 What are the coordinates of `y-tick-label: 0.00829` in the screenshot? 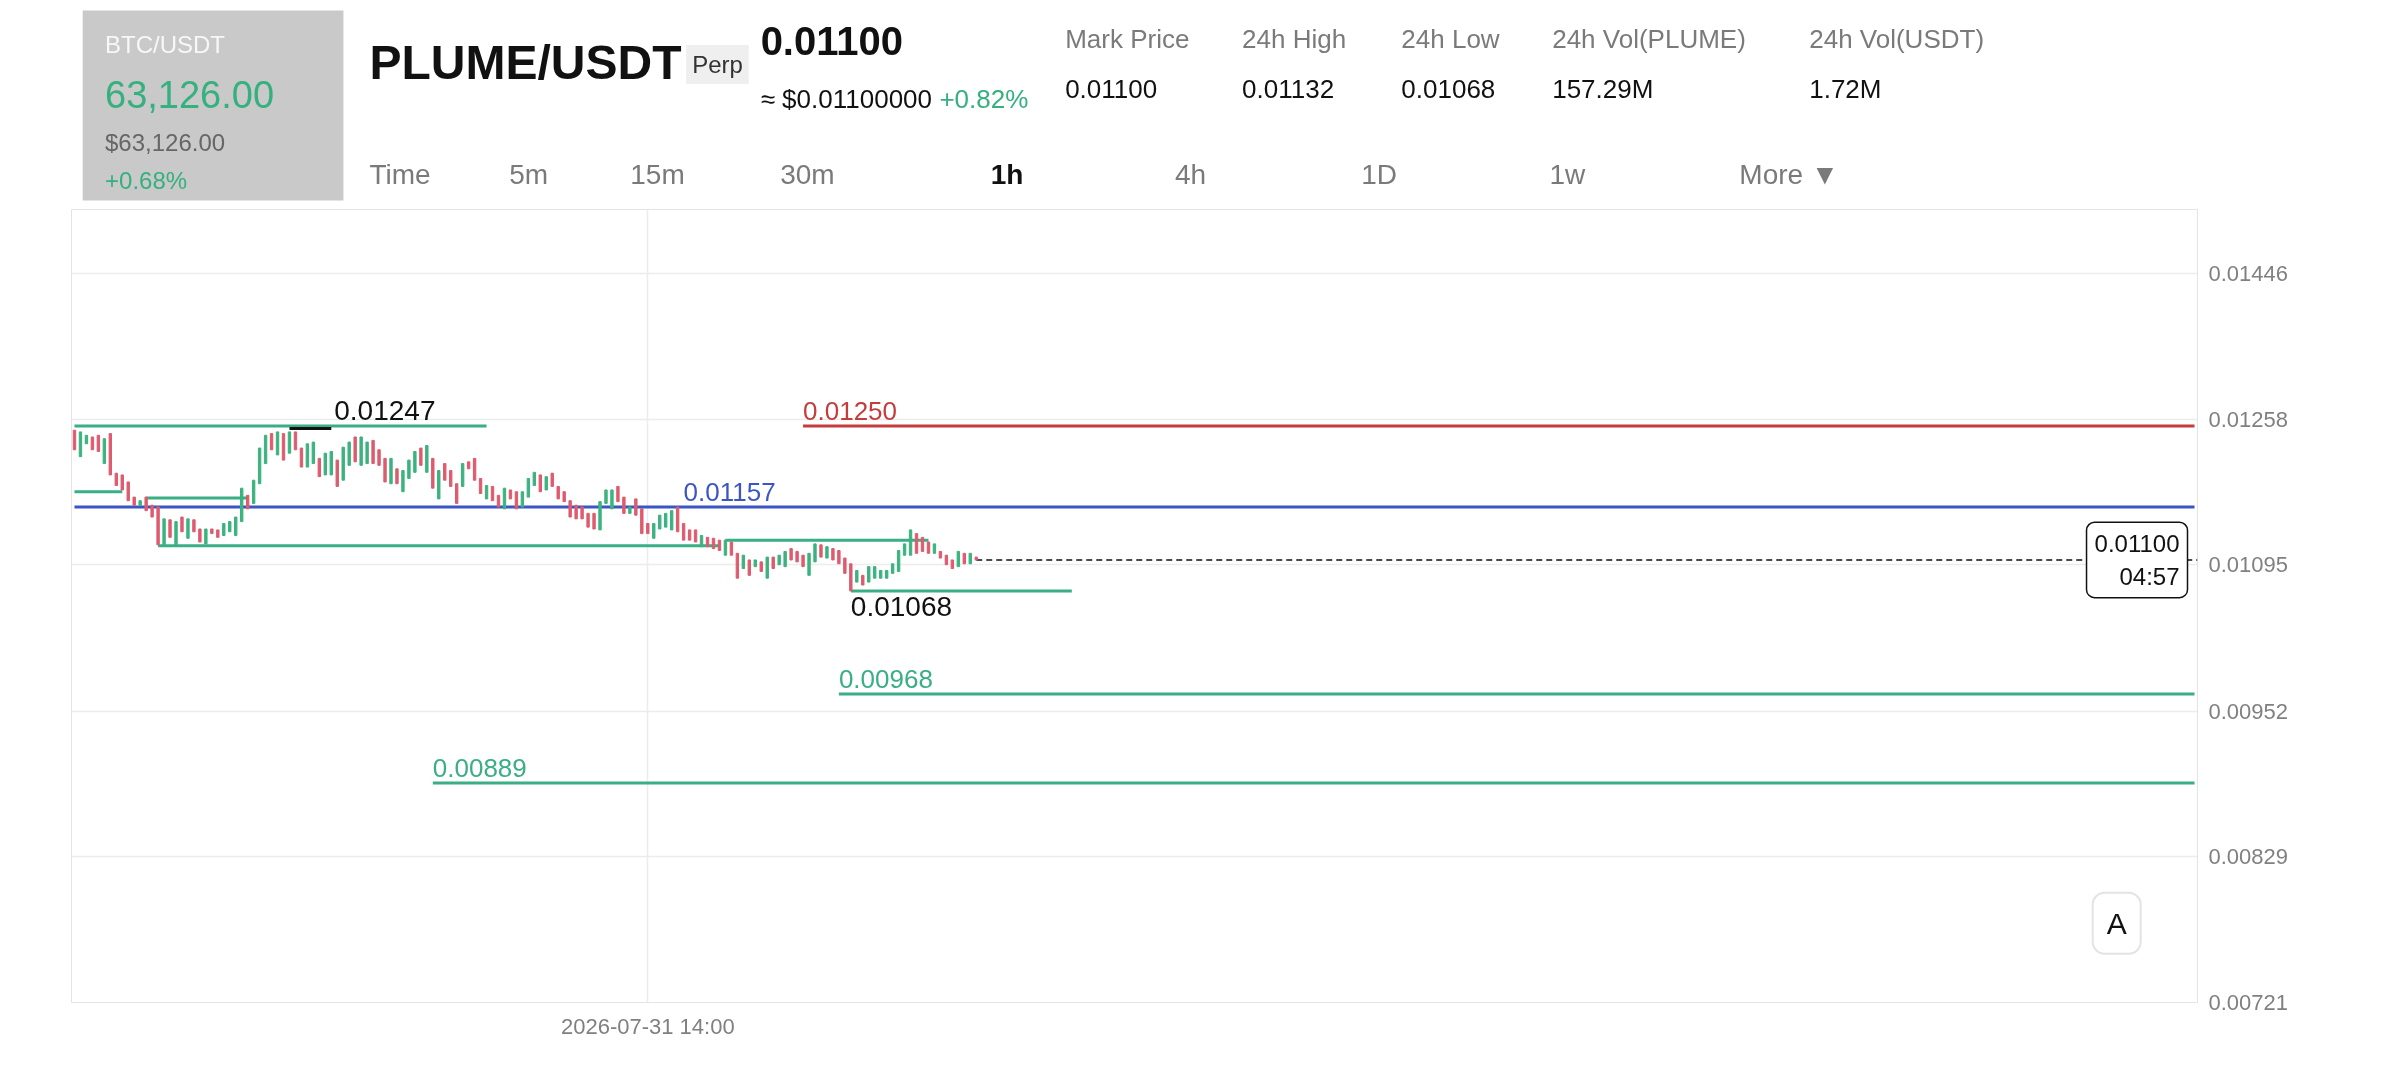 It's located at (2248, 856).